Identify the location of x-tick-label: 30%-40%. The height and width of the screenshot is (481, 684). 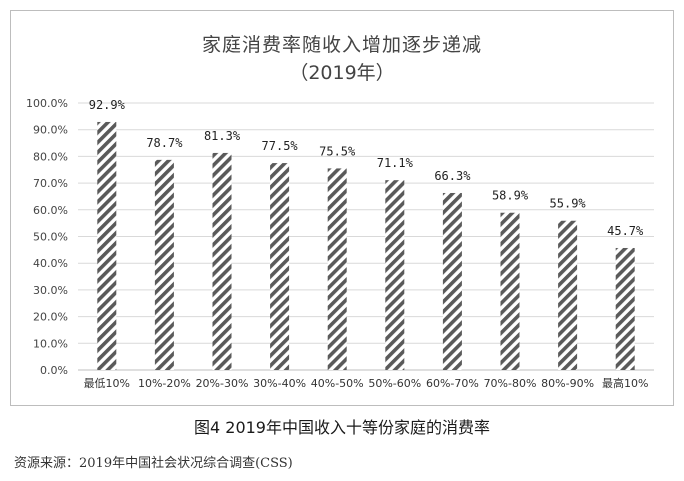
(279, 383).